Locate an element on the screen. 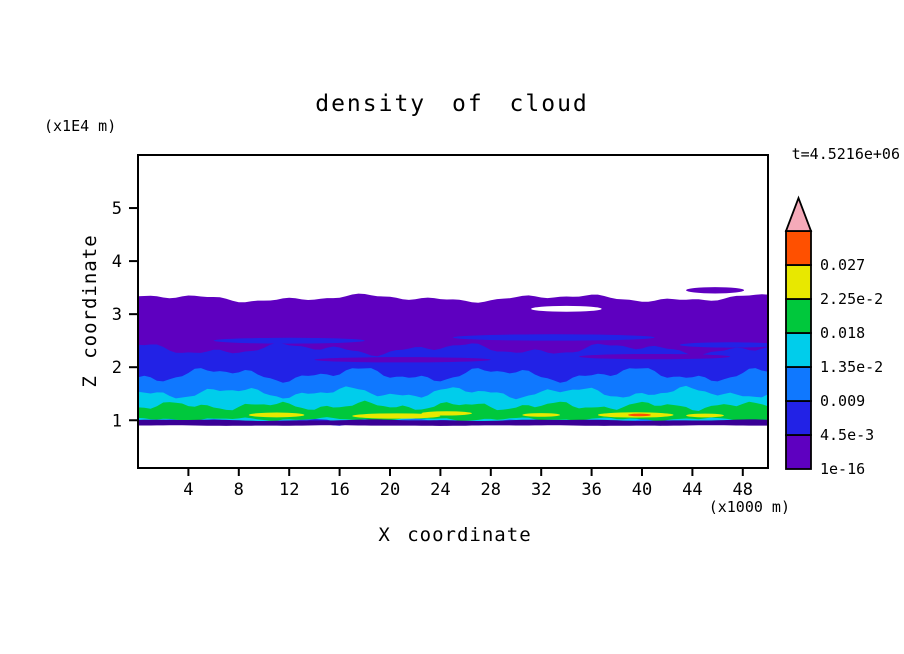  colorbar-label: 1e-16 is located at coordinates (842, 469).